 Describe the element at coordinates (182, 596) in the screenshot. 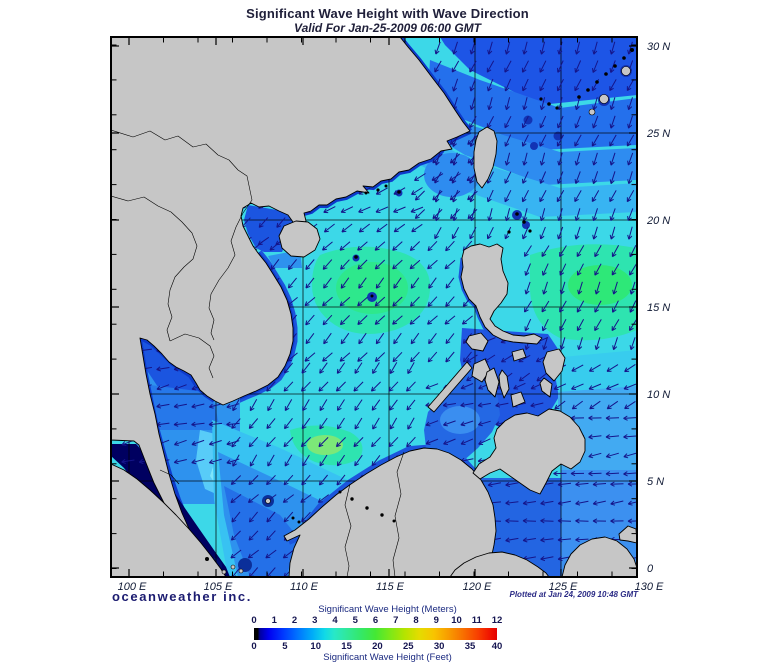

I see `oceanweather-logo: oceanweather inc.` at that location.